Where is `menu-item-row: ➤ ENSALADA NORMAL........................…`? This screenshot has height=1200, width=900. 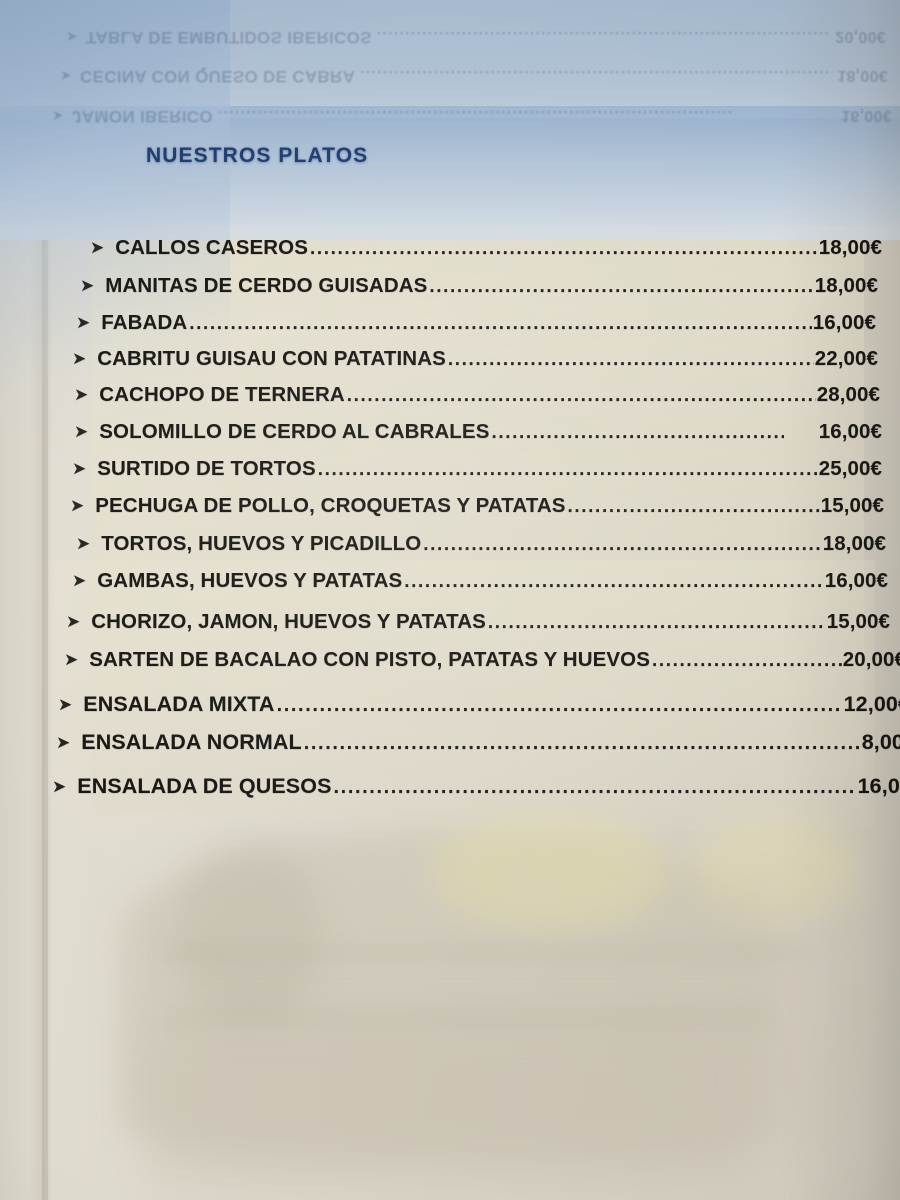 menu-item-row: ➤ ENSALADA NORMAL........................… is located at coordinates (478, 742).